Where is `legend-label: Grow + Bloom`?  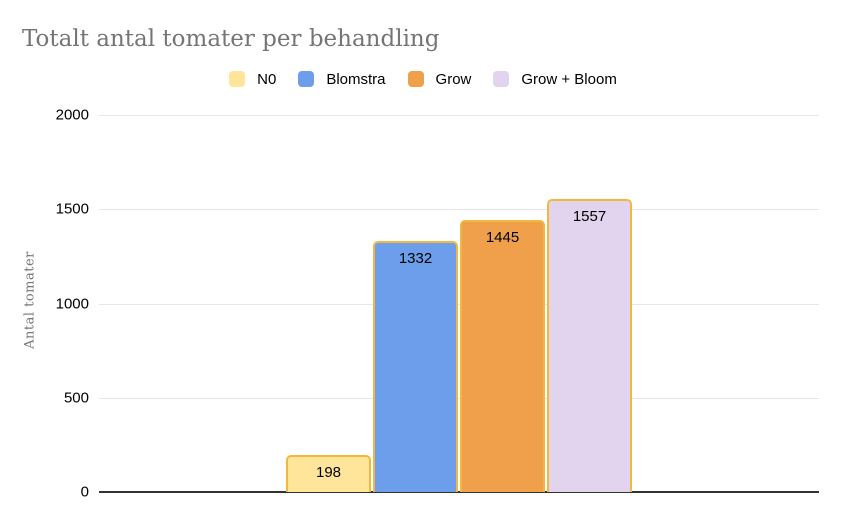
legend-label: Grow + Bloom is located at coordinates (569, 79).